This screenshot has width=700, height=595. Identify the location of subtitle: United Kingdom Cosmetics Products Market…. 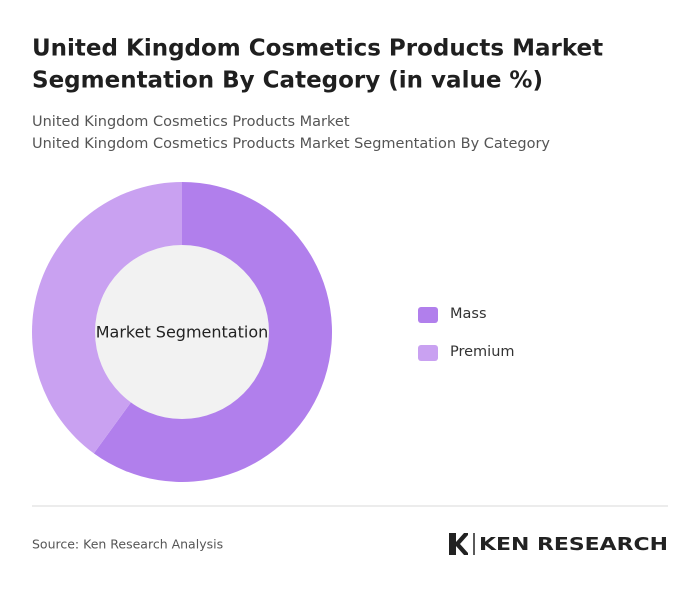
(291, 144).